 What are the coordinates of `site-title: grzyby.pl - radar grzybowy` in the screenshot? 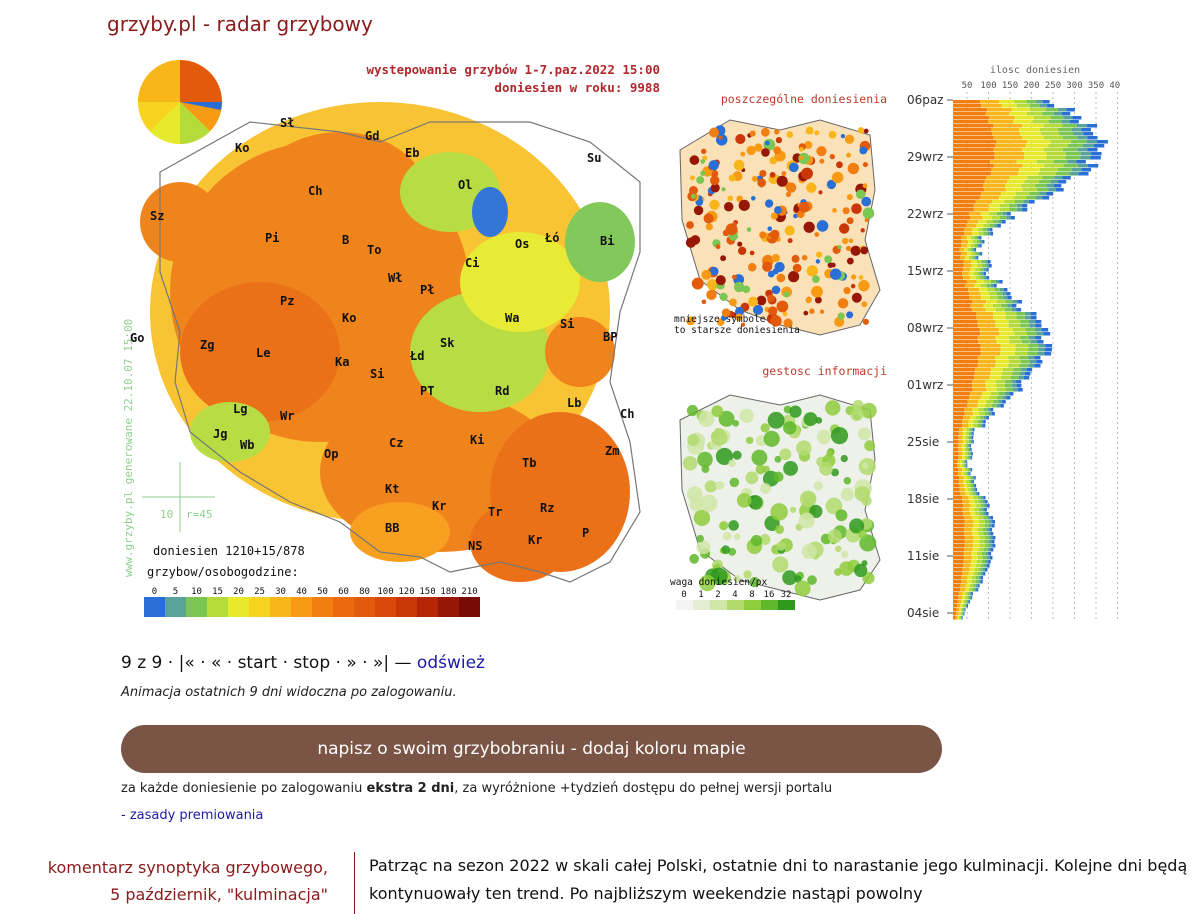 It's located at (240, 24).